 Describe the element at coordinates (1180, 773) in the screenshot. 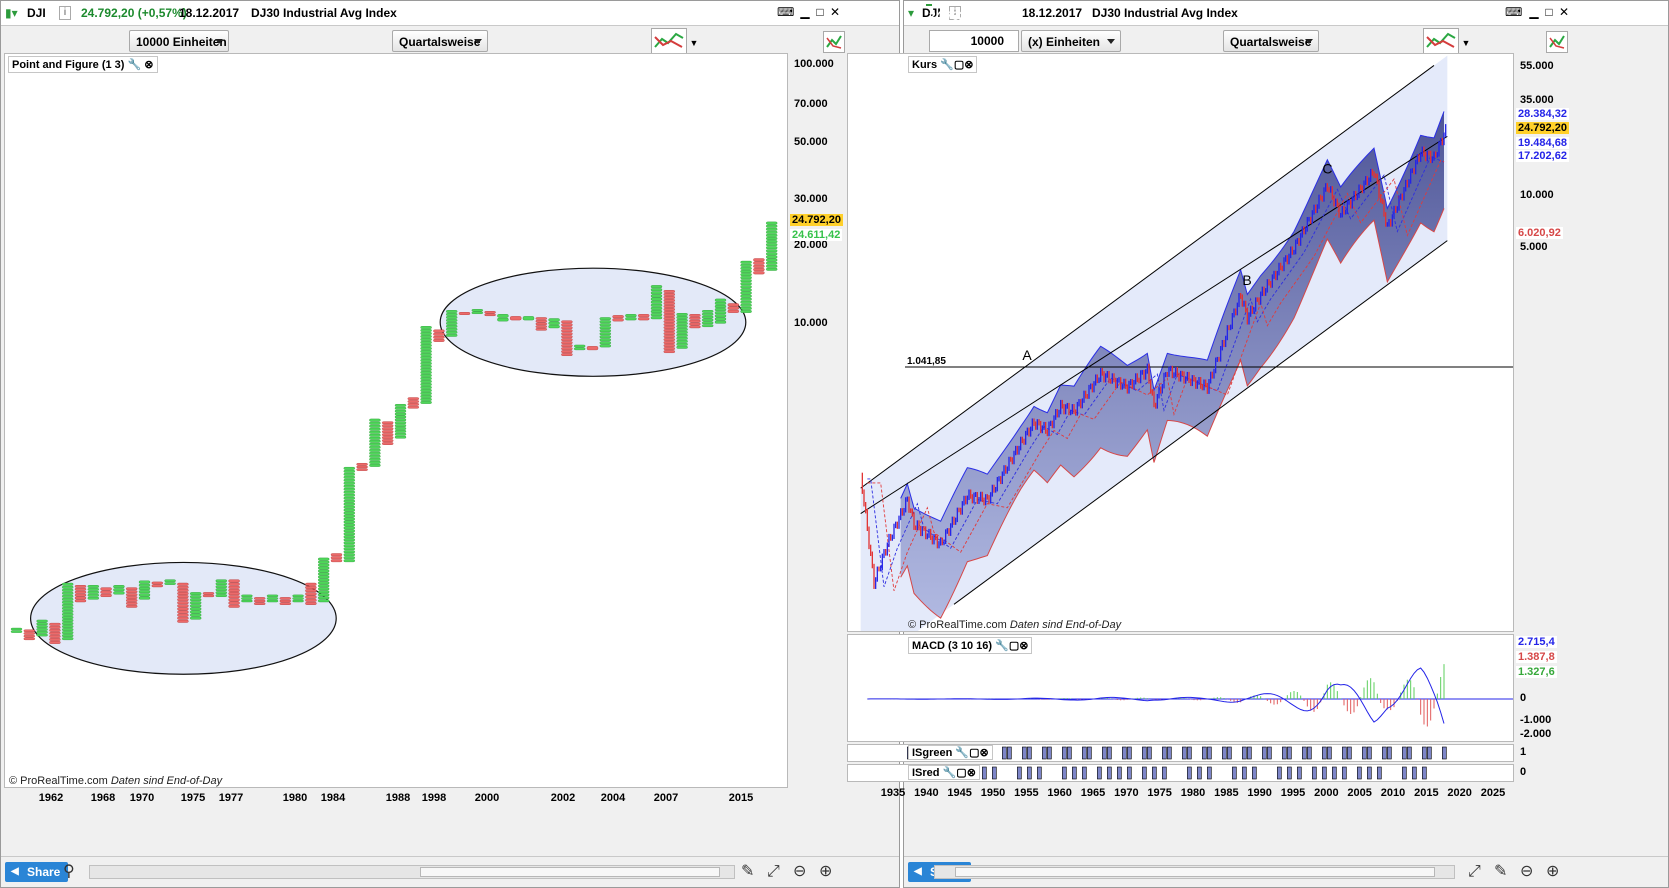

I see `isred-plot-area: ISred 🔧▢⊗` at that location.